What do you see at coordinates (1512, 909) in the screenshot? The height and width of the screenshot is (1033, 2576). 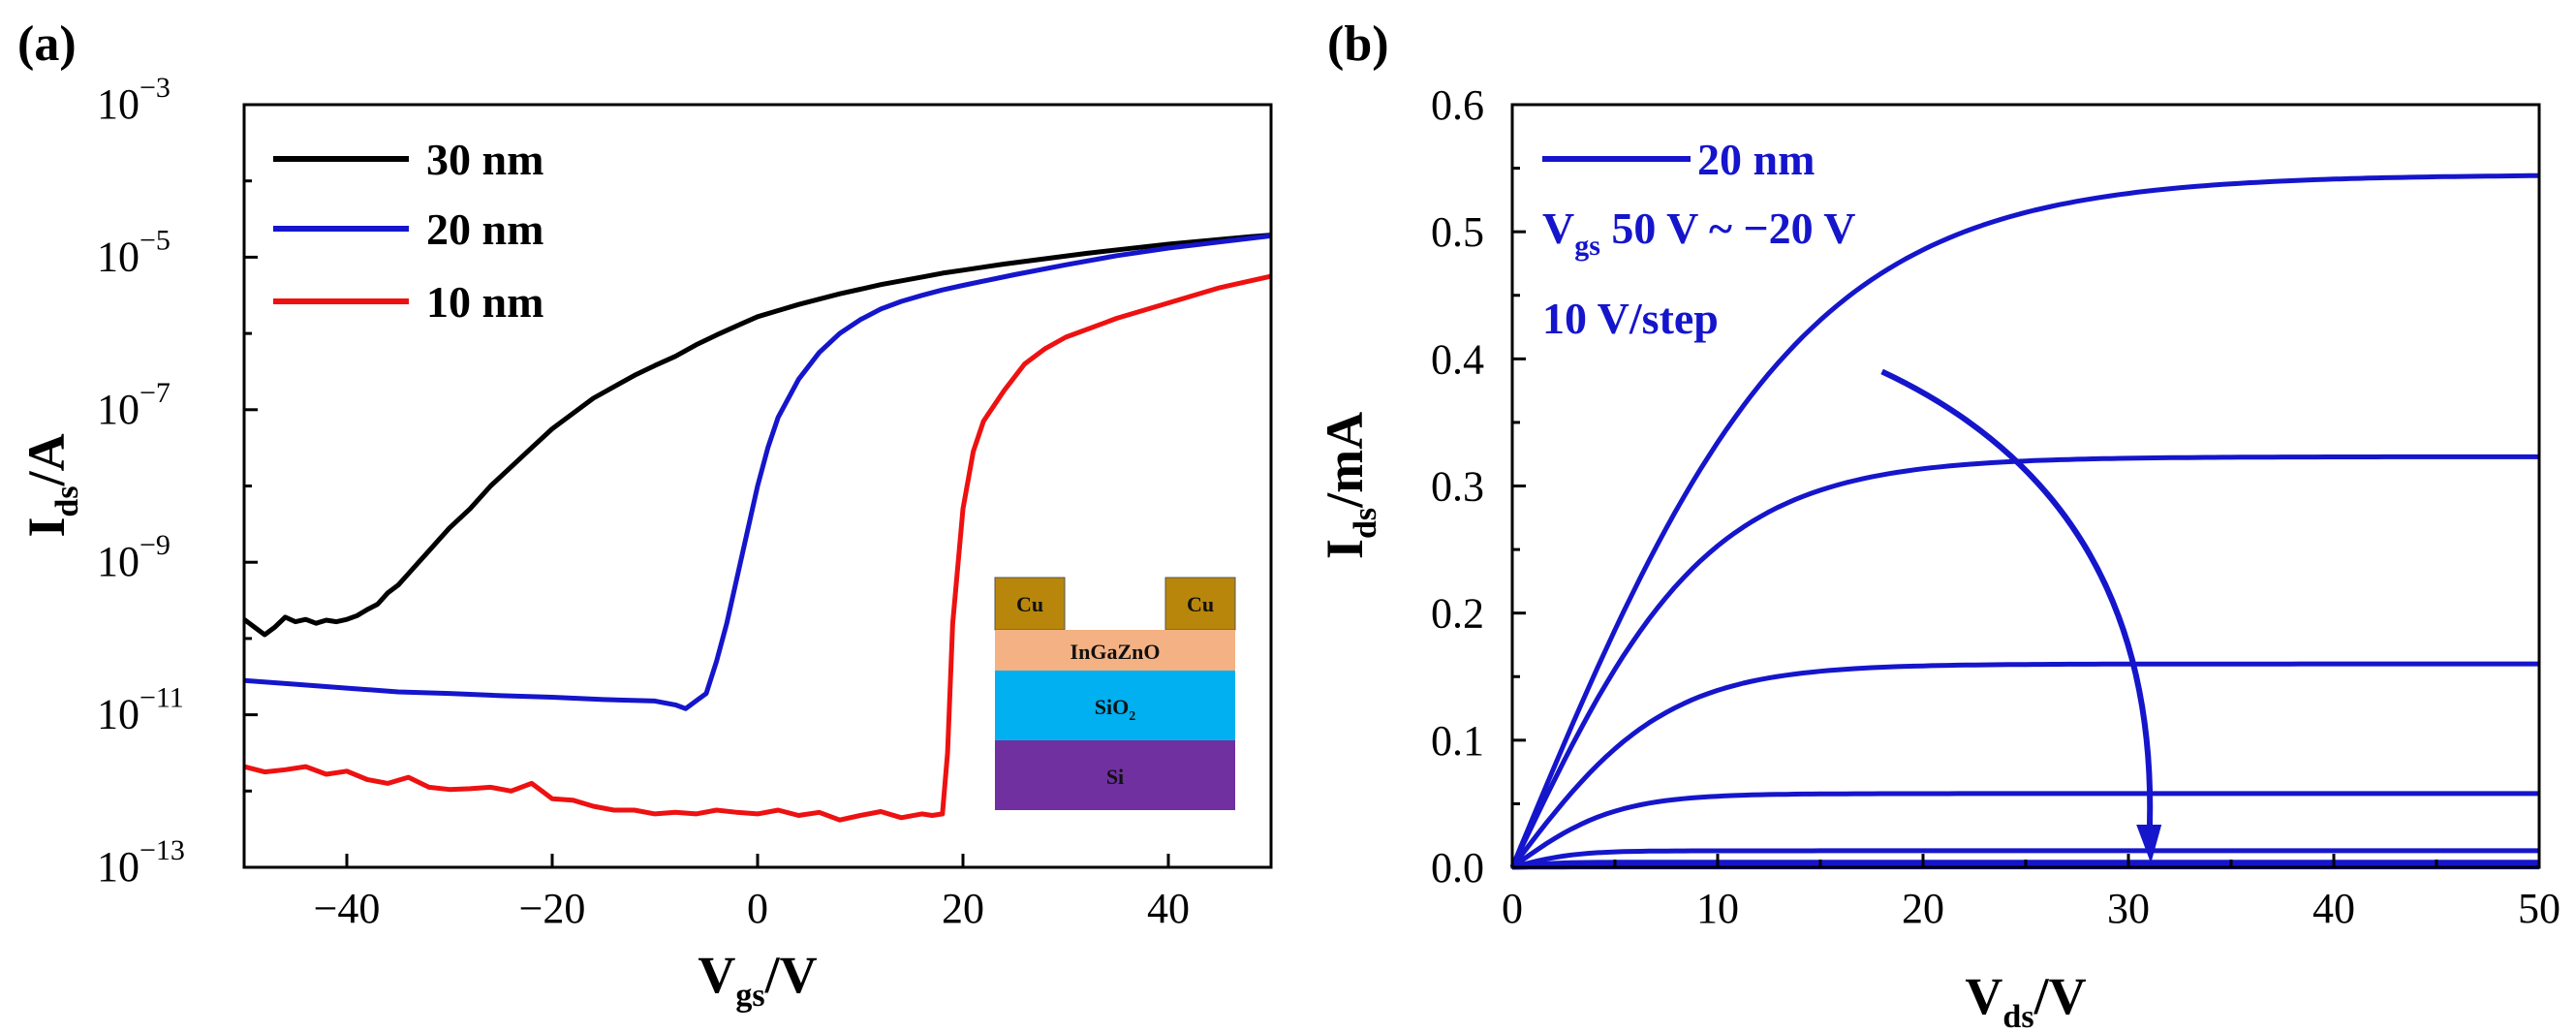 I see `b-x-tick-label: 0` at bounding box center [1512, 909].